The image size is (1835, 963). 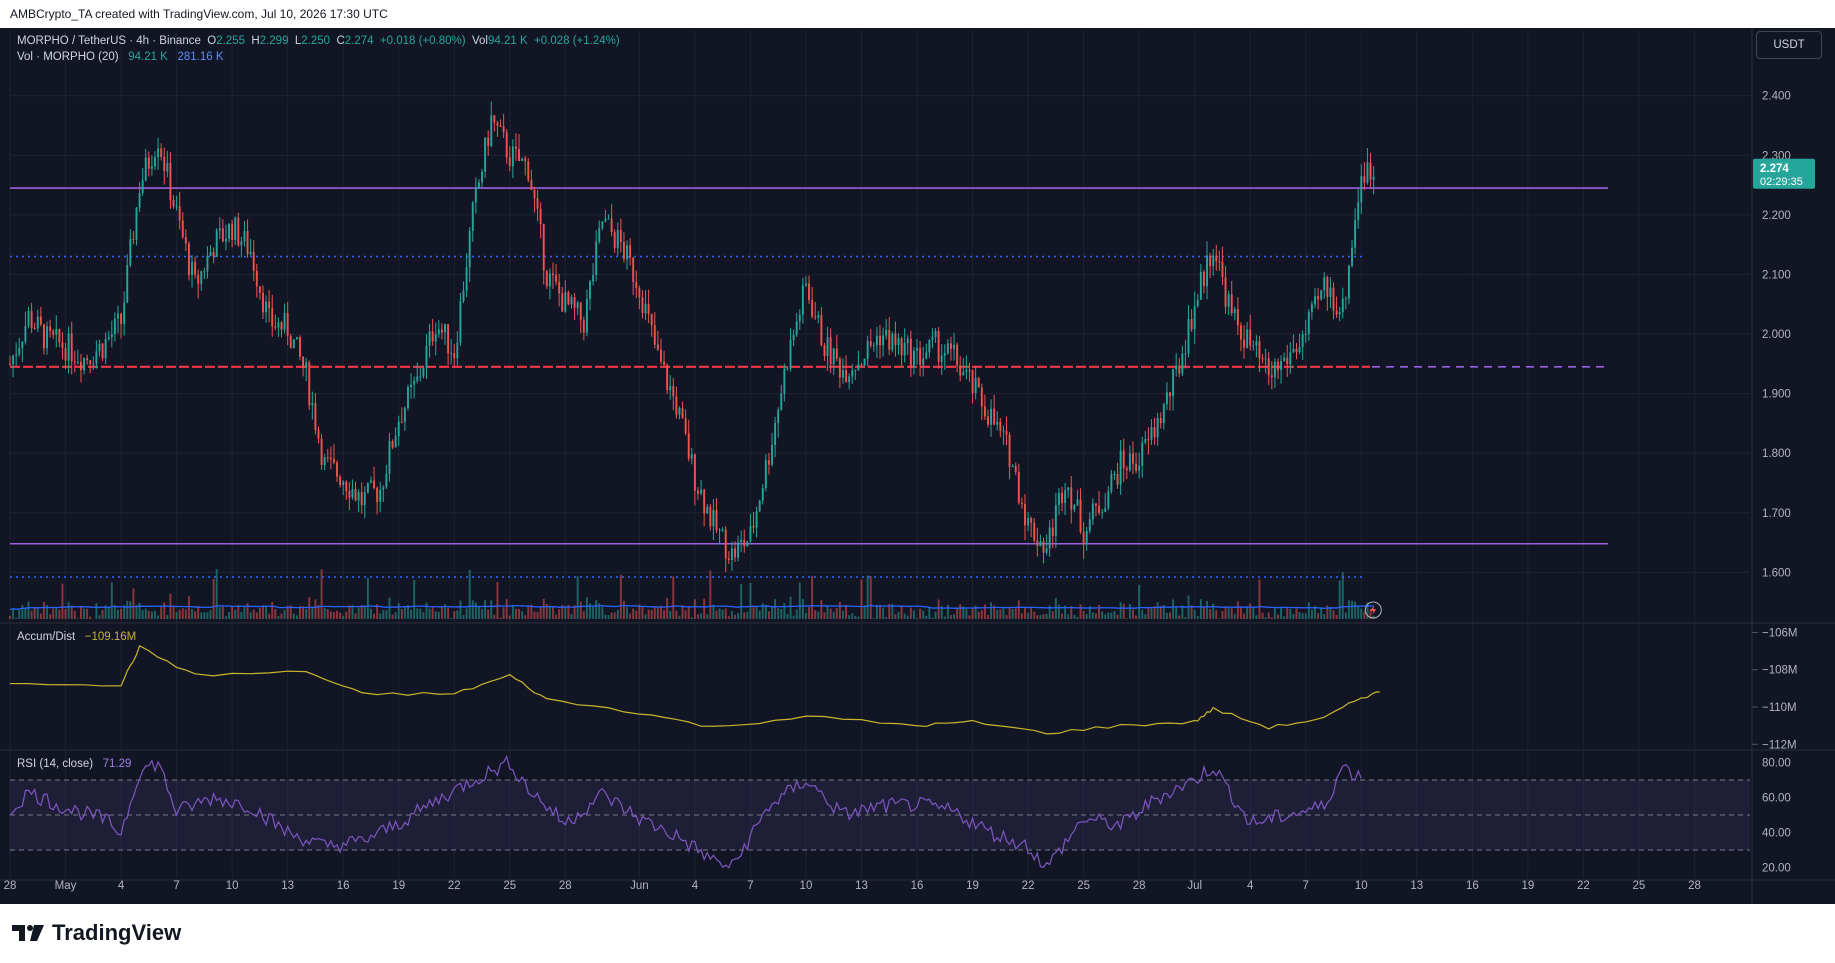 What do you see at coordinates (298, 41) in the screenshot?
I see `low-label: L` at bounding box center [298, 41].